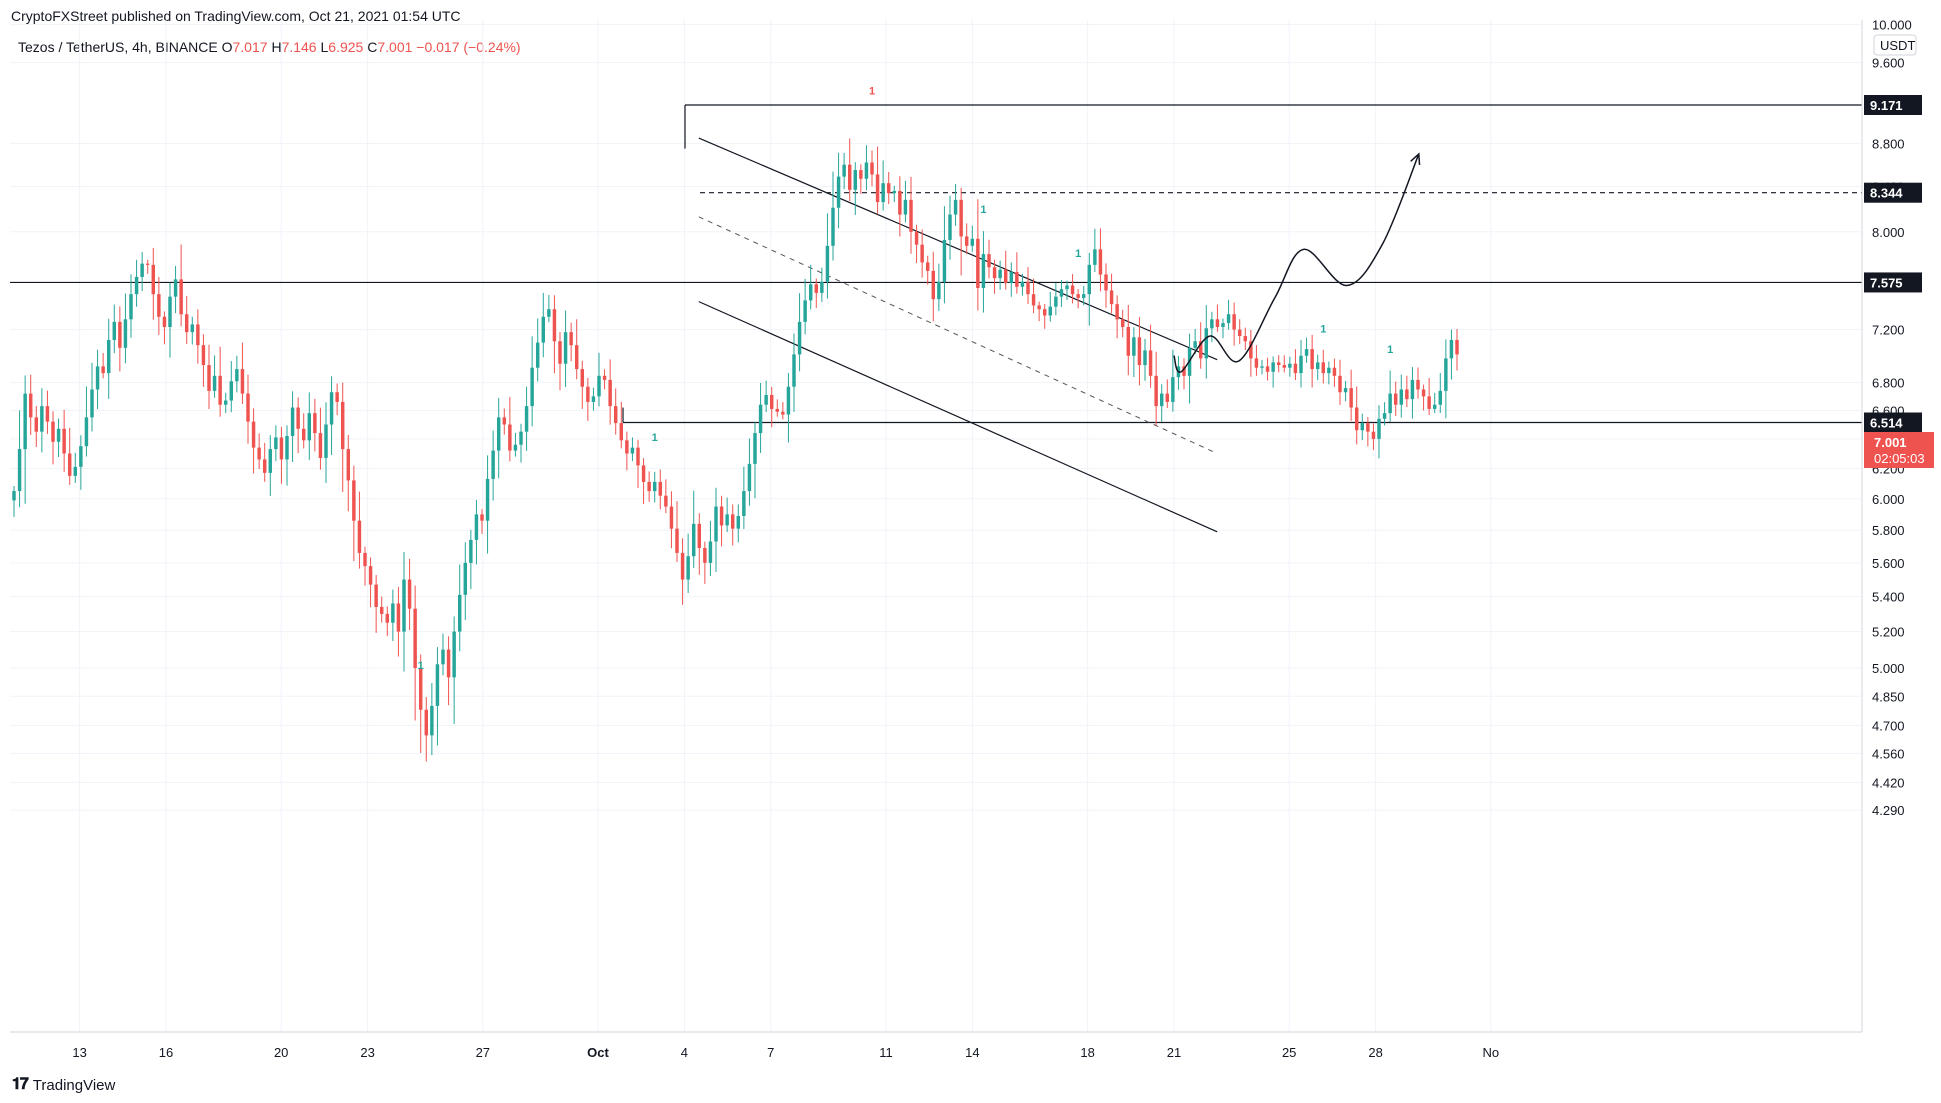 The width and height of the screenshot is (1941, 1103). I want to click on price-tick-2: 8.800, so click(1888, 143).